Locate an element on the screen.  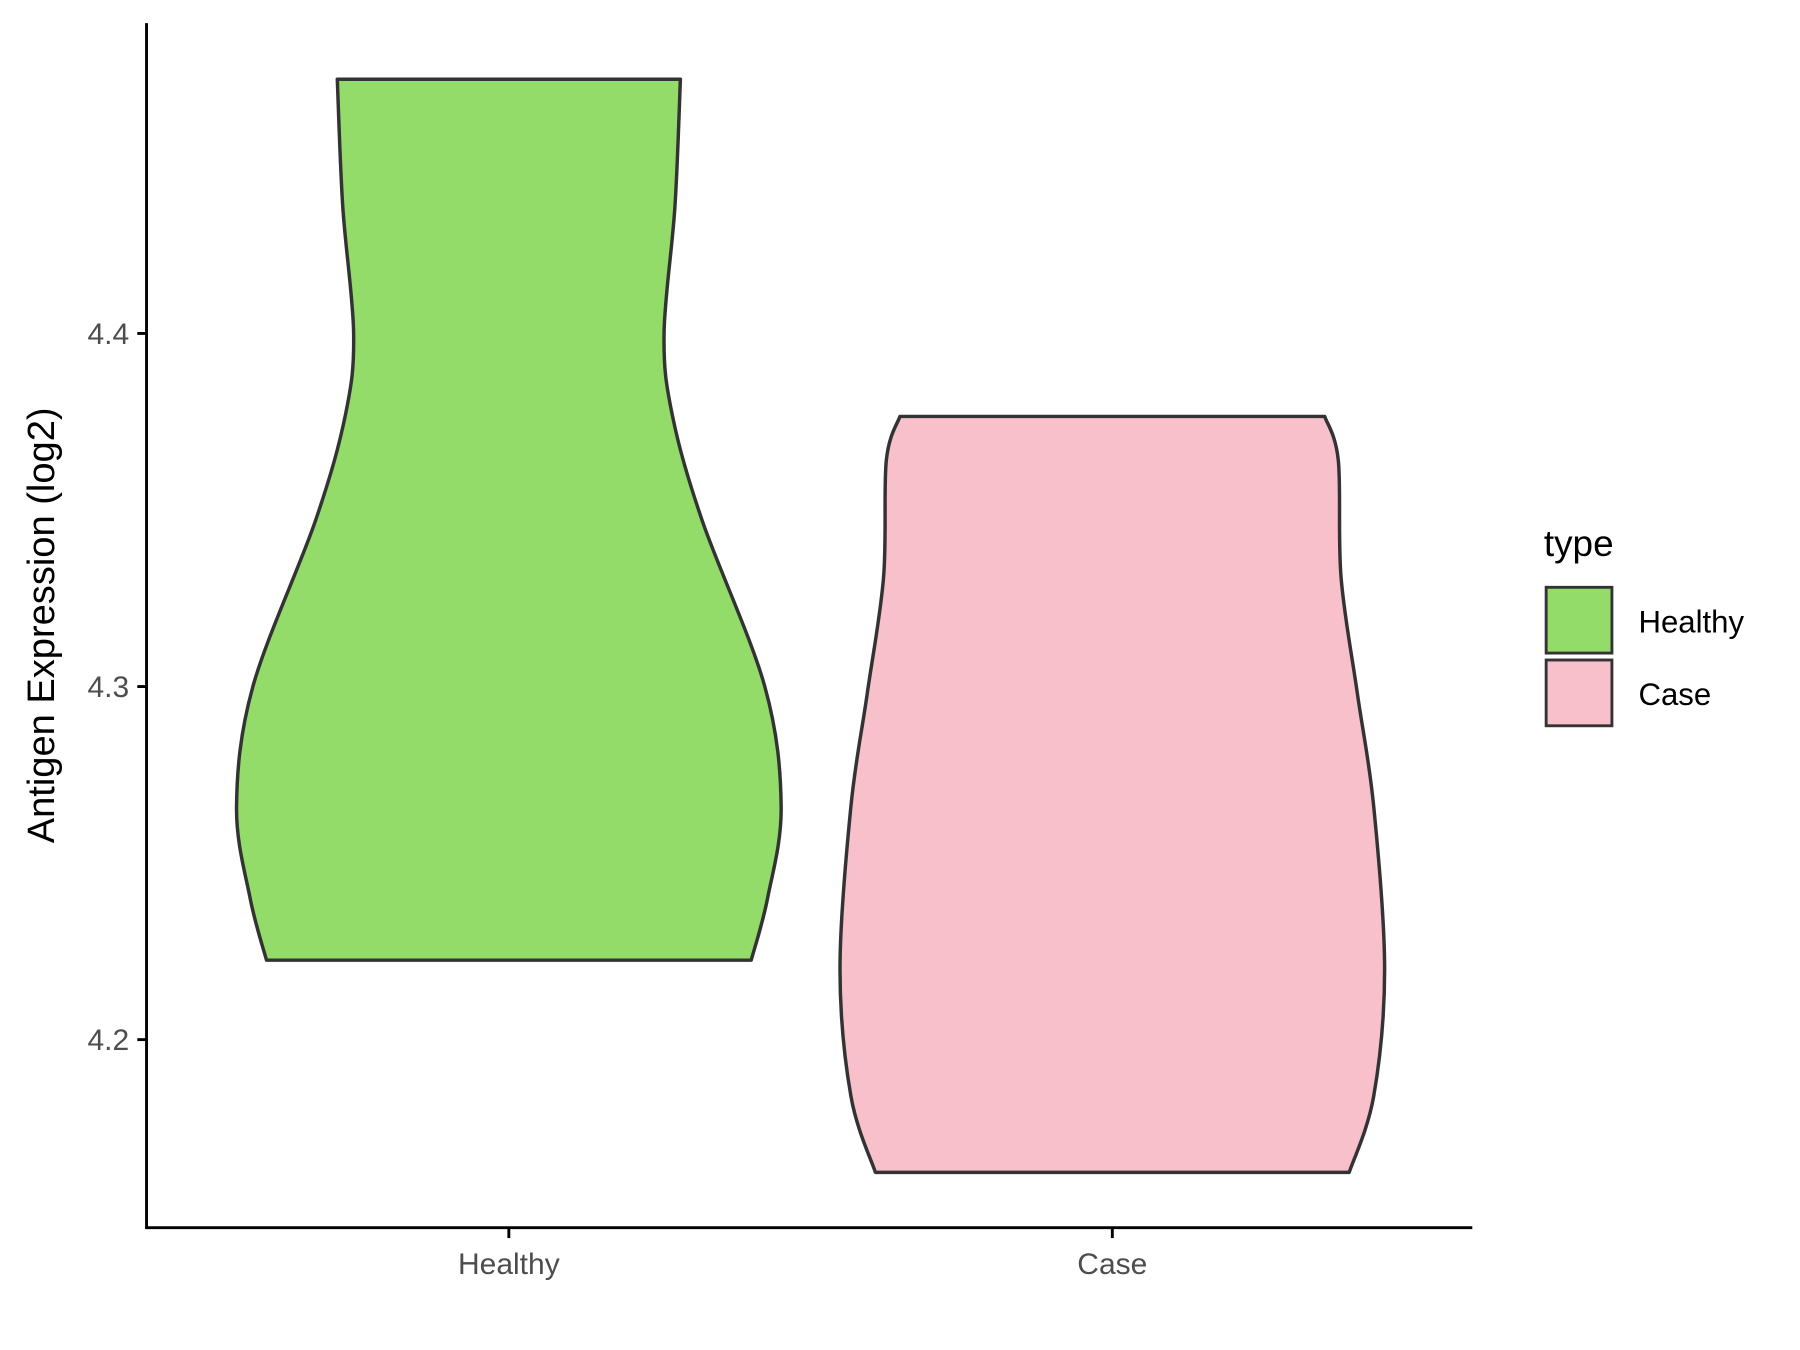
x-tick-label: Case is located at coordinates (1112, 1264).